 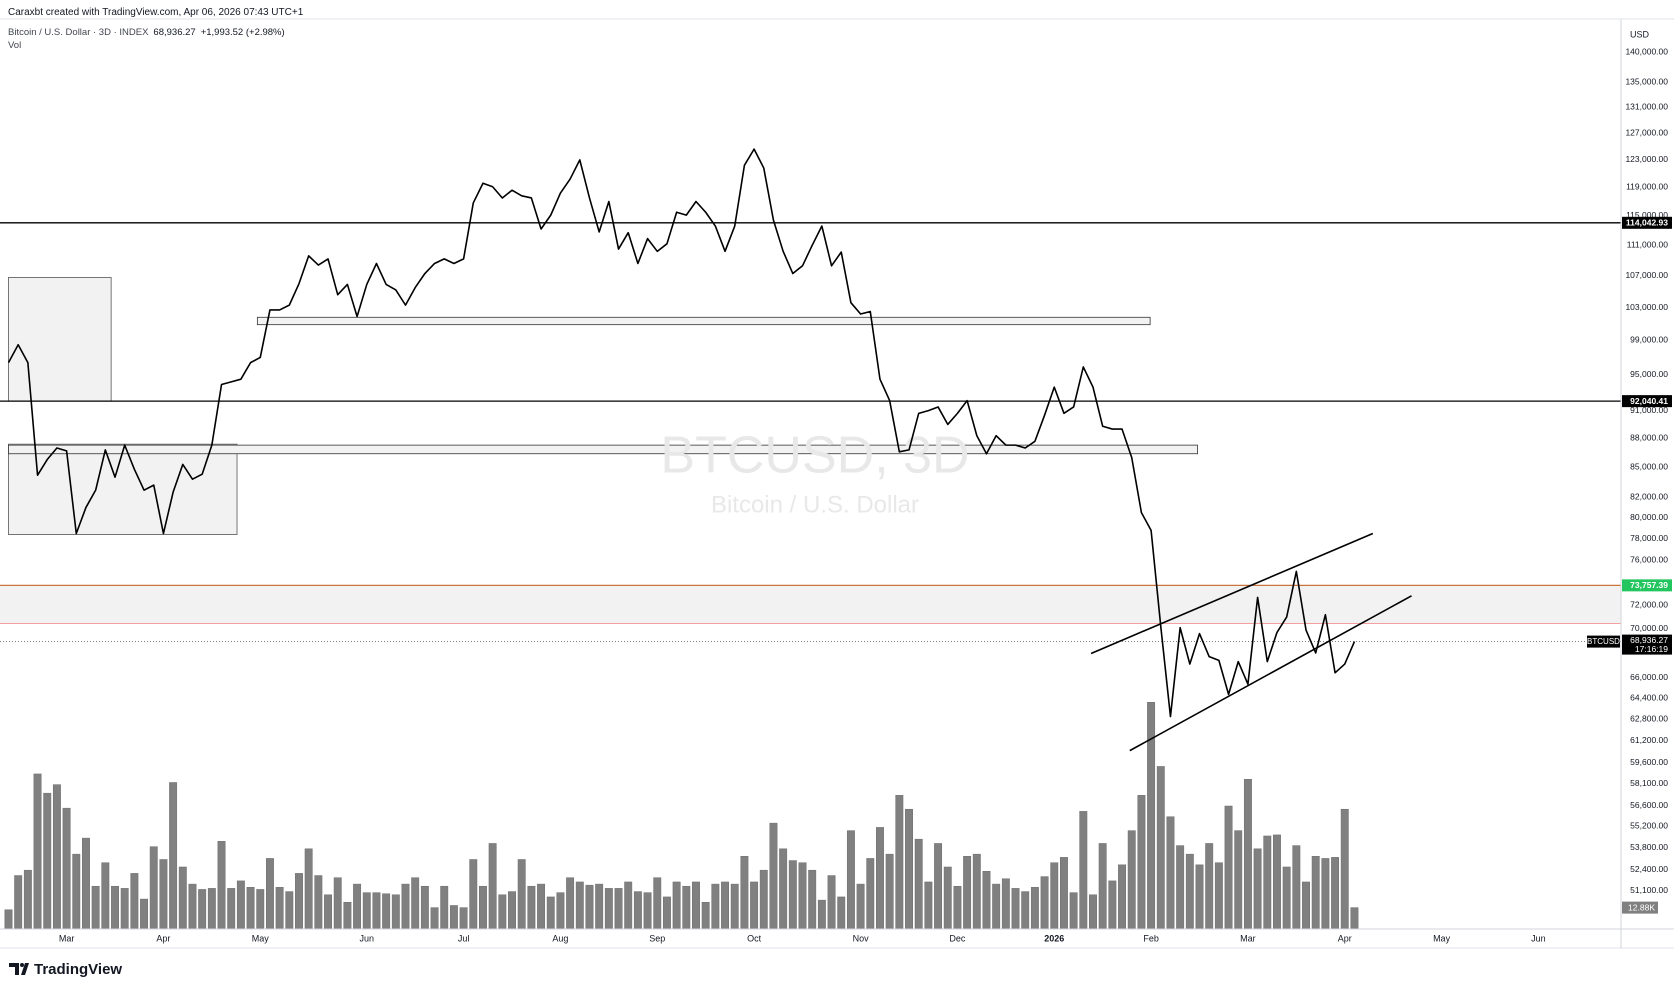 What do you see at coordinates (1640, 34) in the screenshot?
I see `currency: USD` at bounding box center [1640, 34].